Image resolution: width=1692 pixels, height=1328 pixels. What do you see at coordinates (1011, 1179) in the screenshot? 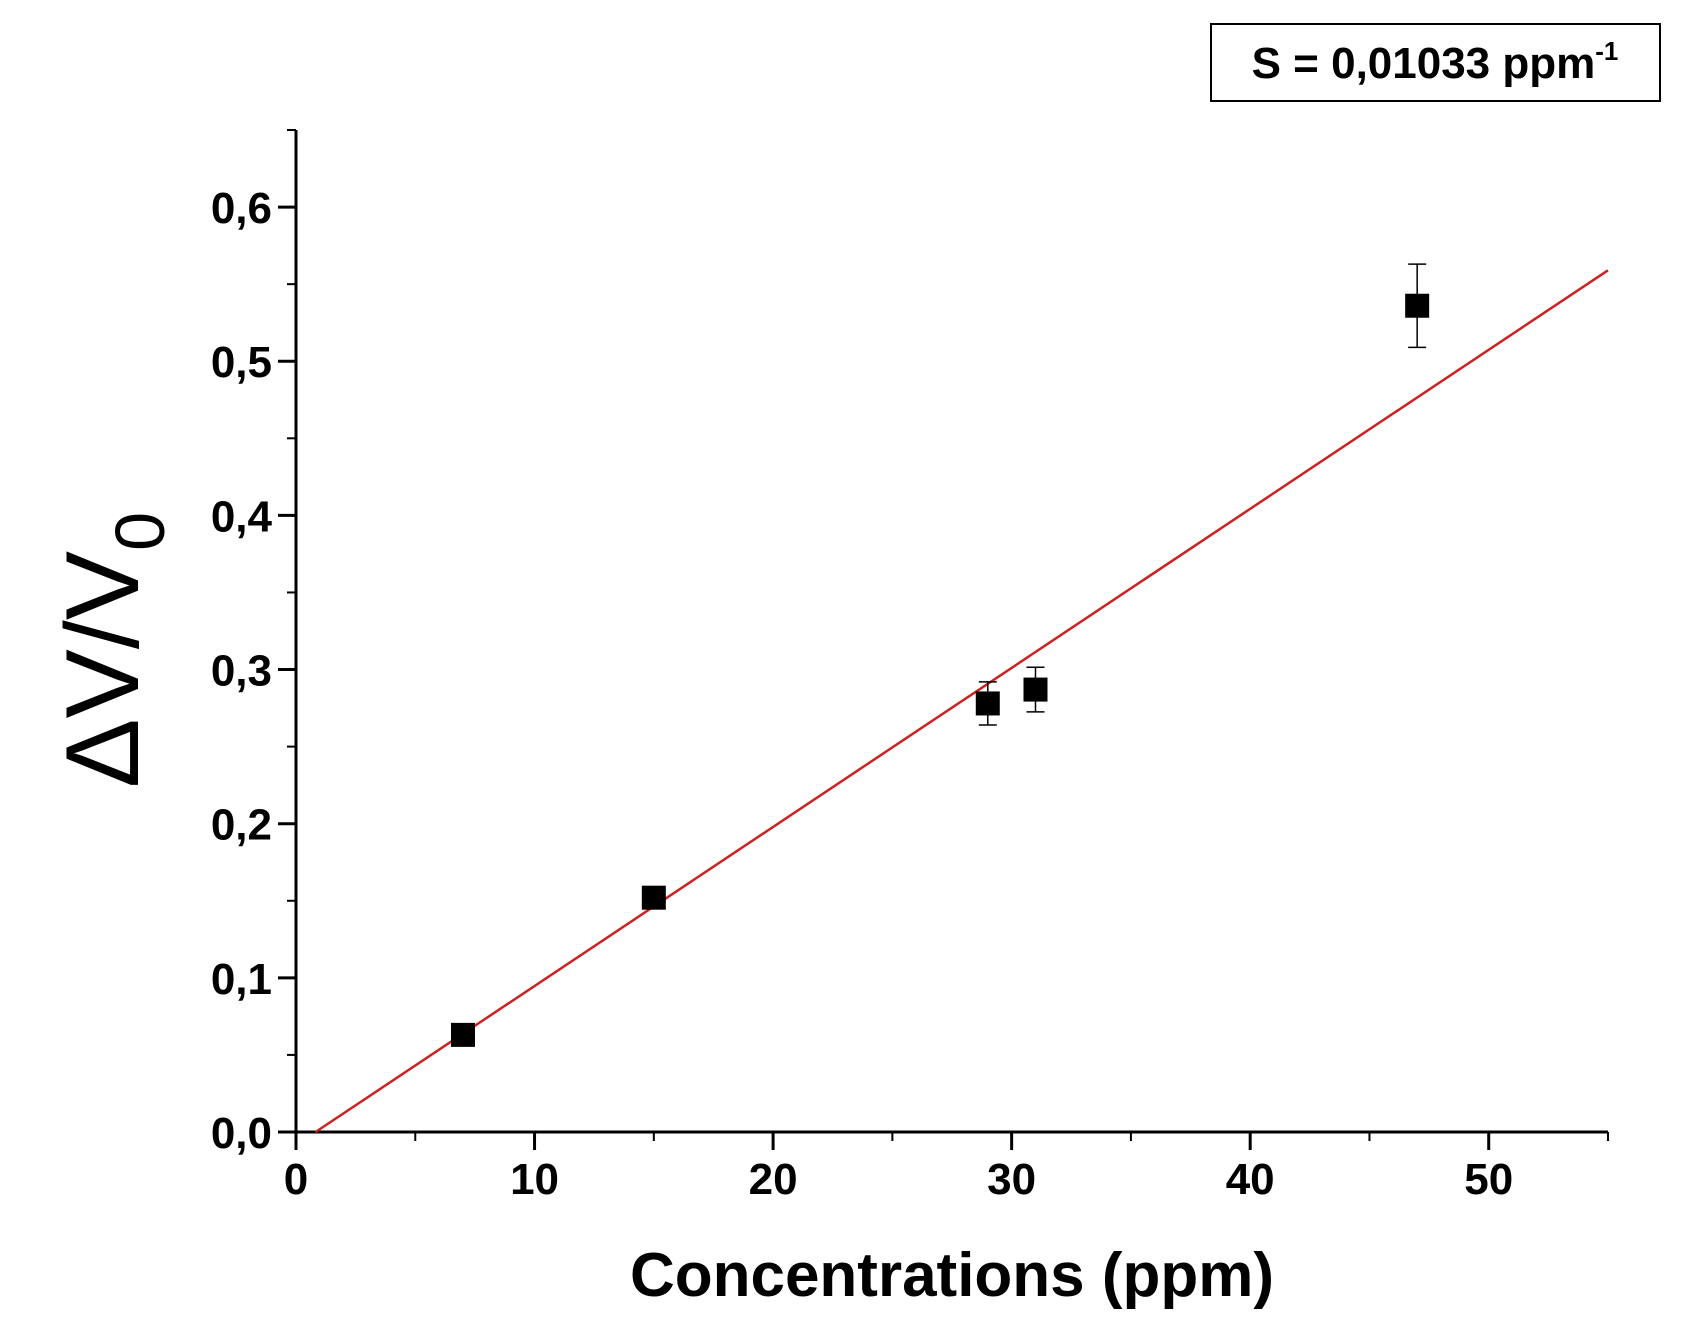
I see `x-tick-label: 30` at bounding box center [1011, 1179].